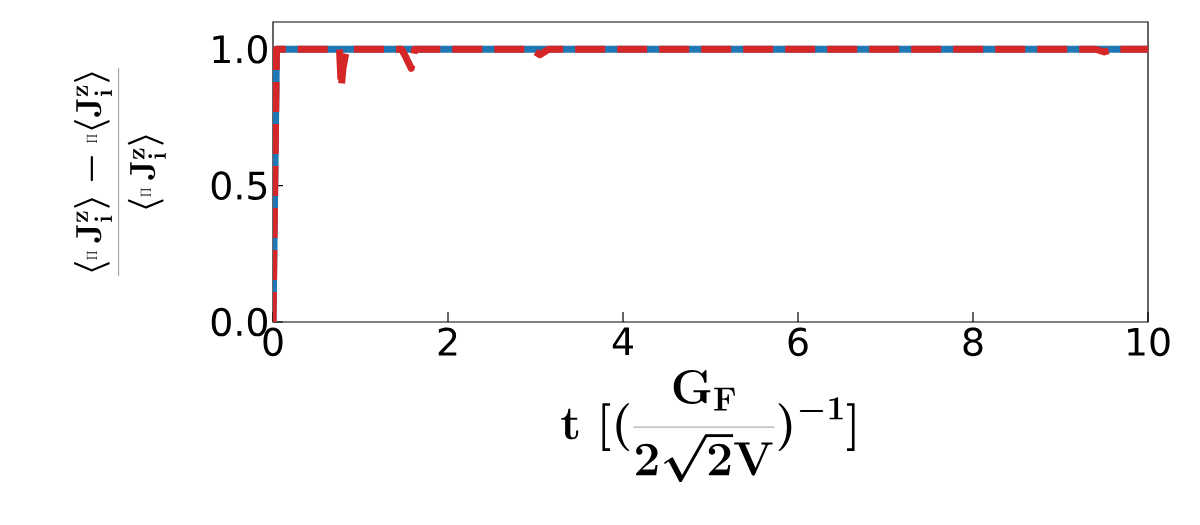 This screenshot has width=1200, height=525. I want to click on x-tick-label: 8, so click(973, 342).